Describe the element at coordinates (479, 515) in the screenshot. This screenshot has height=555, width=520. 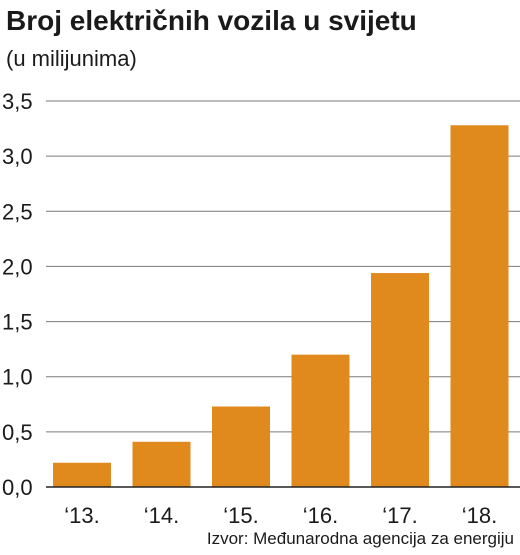
I see `x-tick-label: ‘18.` at that location.